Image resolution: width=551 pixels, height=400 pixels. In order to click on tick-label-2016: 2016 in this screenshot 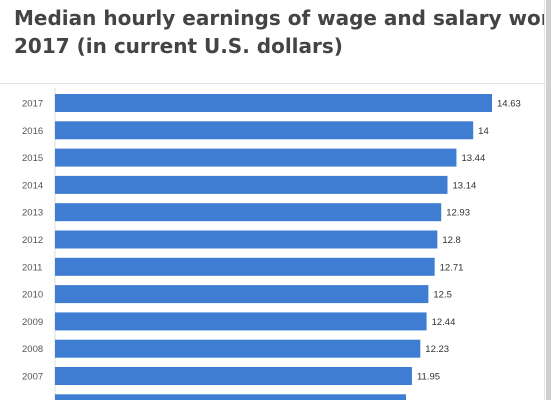, I will do `click(32, 131)`.